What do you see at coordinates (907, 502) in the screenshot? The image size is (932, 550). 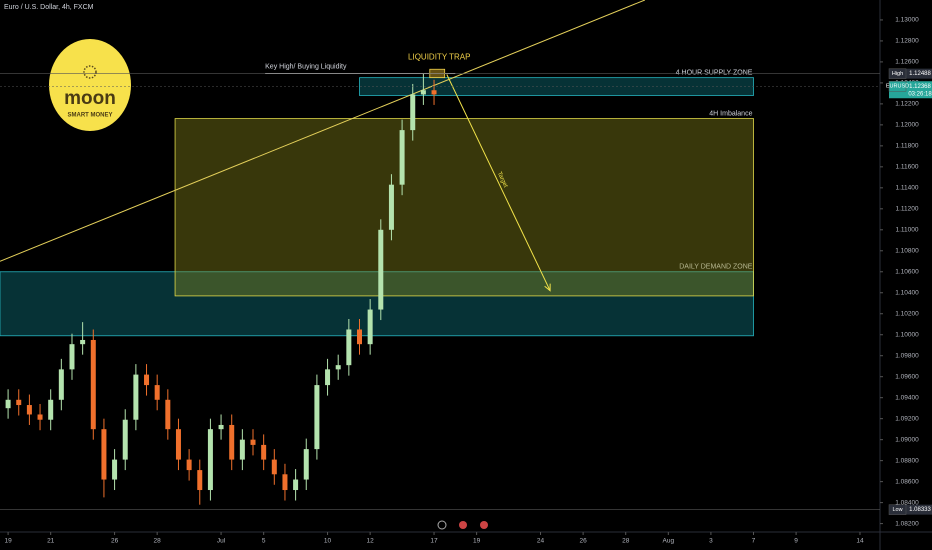 I see `y-tick-label: 1.08400` at bounding box center [907, 502].